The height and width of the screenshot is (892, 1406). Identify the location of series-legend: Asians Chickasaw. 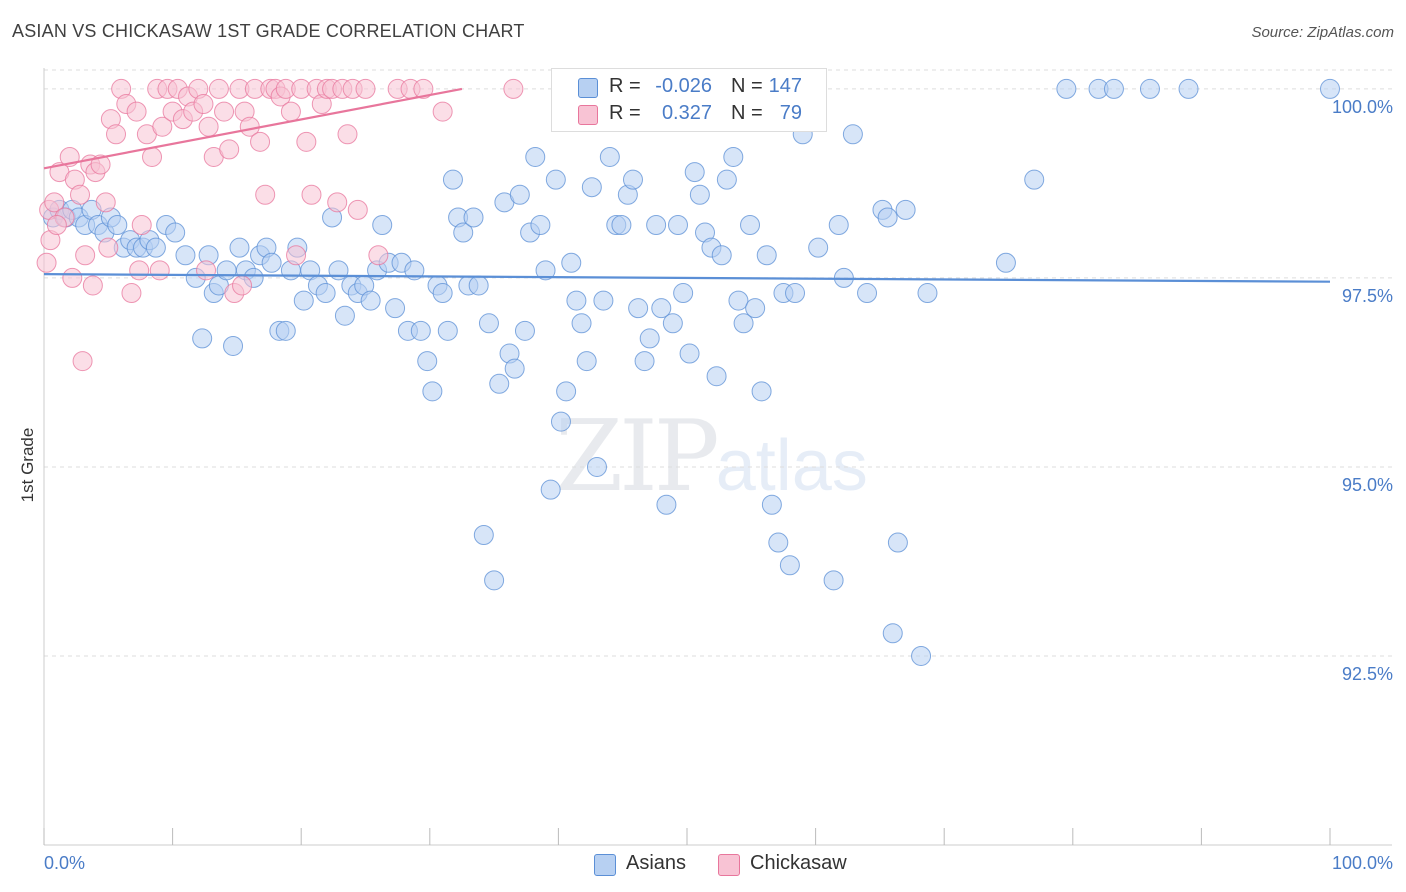
(703, 865).